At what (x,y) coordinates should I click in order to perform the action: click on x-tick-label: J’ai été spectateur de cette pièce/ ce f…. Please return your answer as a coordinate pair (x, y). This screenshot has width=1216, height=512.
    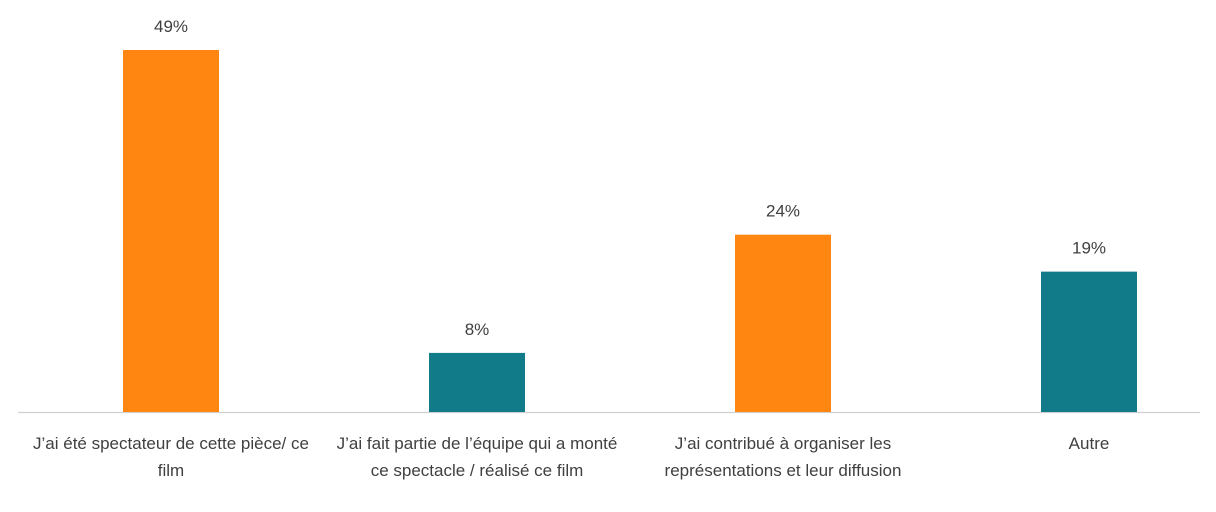
    Looking at the image, I should click on (171, 457).